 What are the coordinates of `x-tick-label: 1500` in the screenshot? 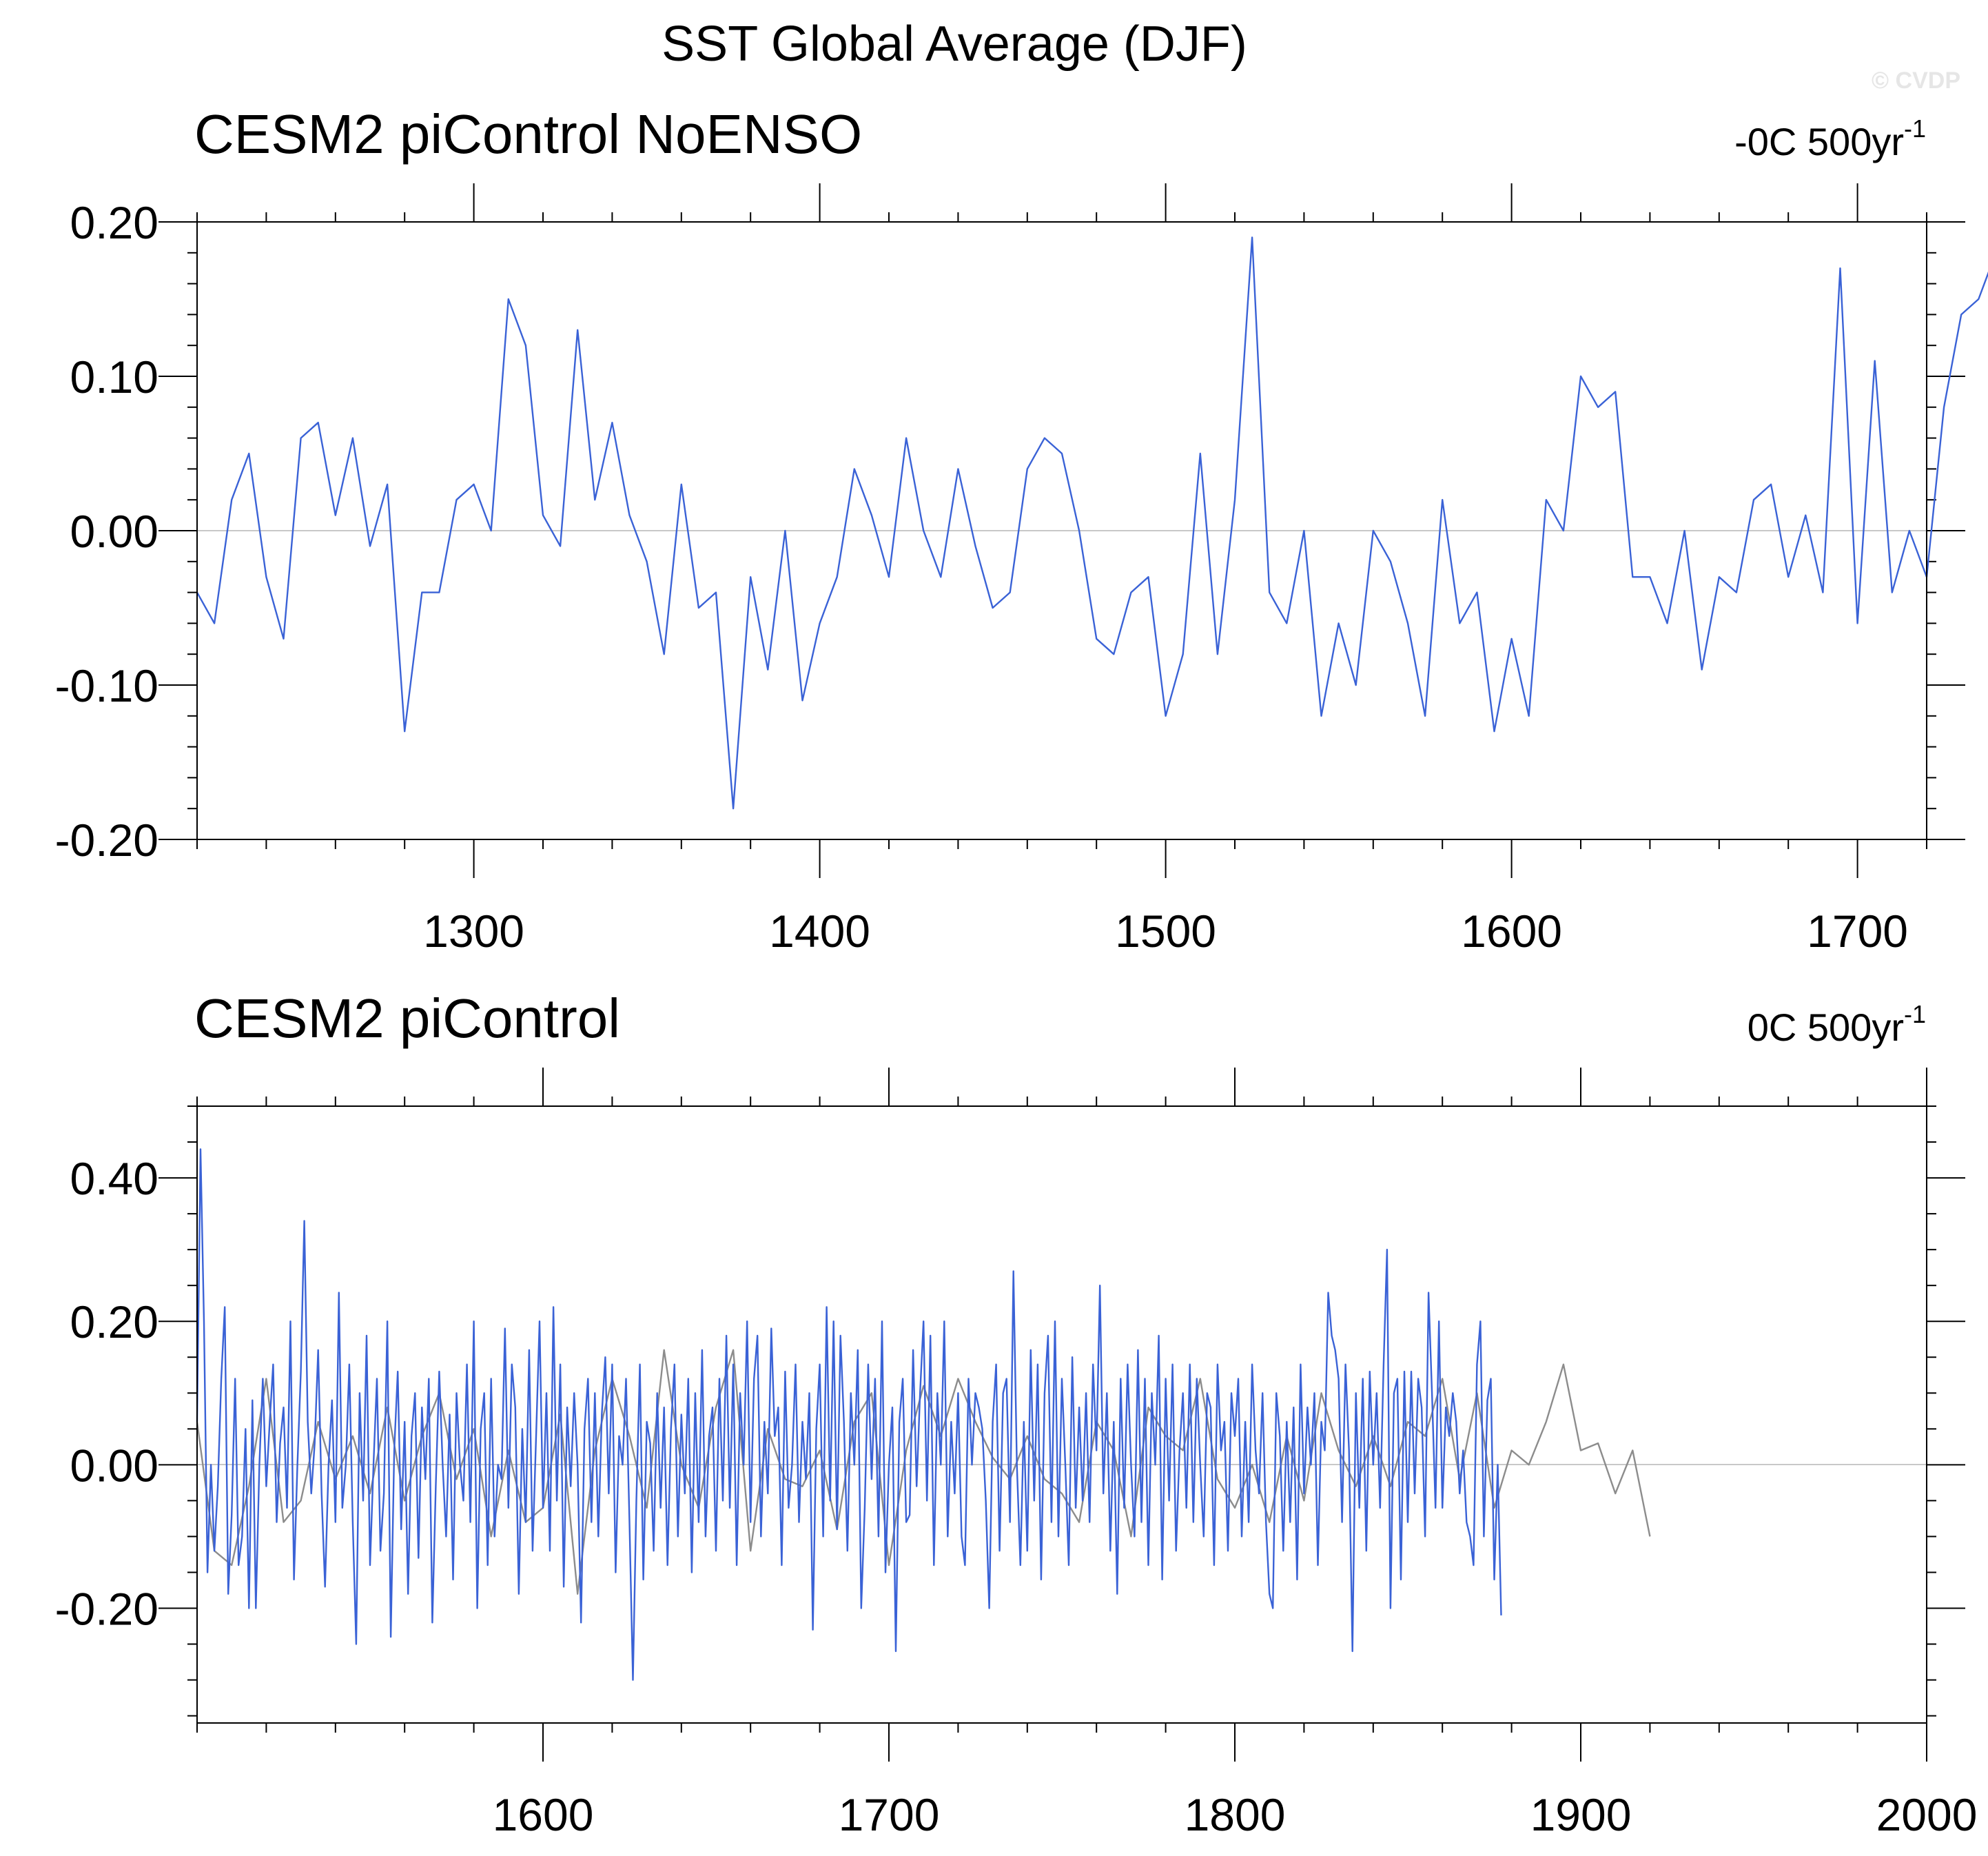 It's located at (1165, 931).